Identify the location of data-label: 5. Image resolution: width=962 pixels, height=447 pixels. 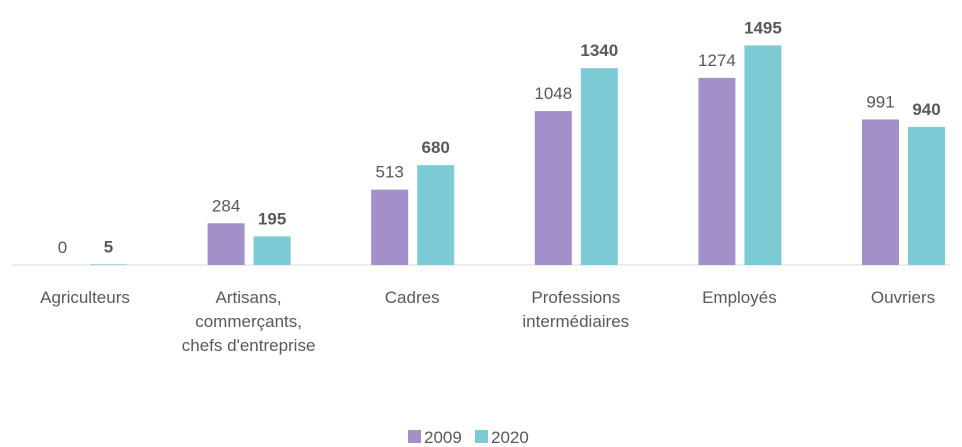
(108, 246).